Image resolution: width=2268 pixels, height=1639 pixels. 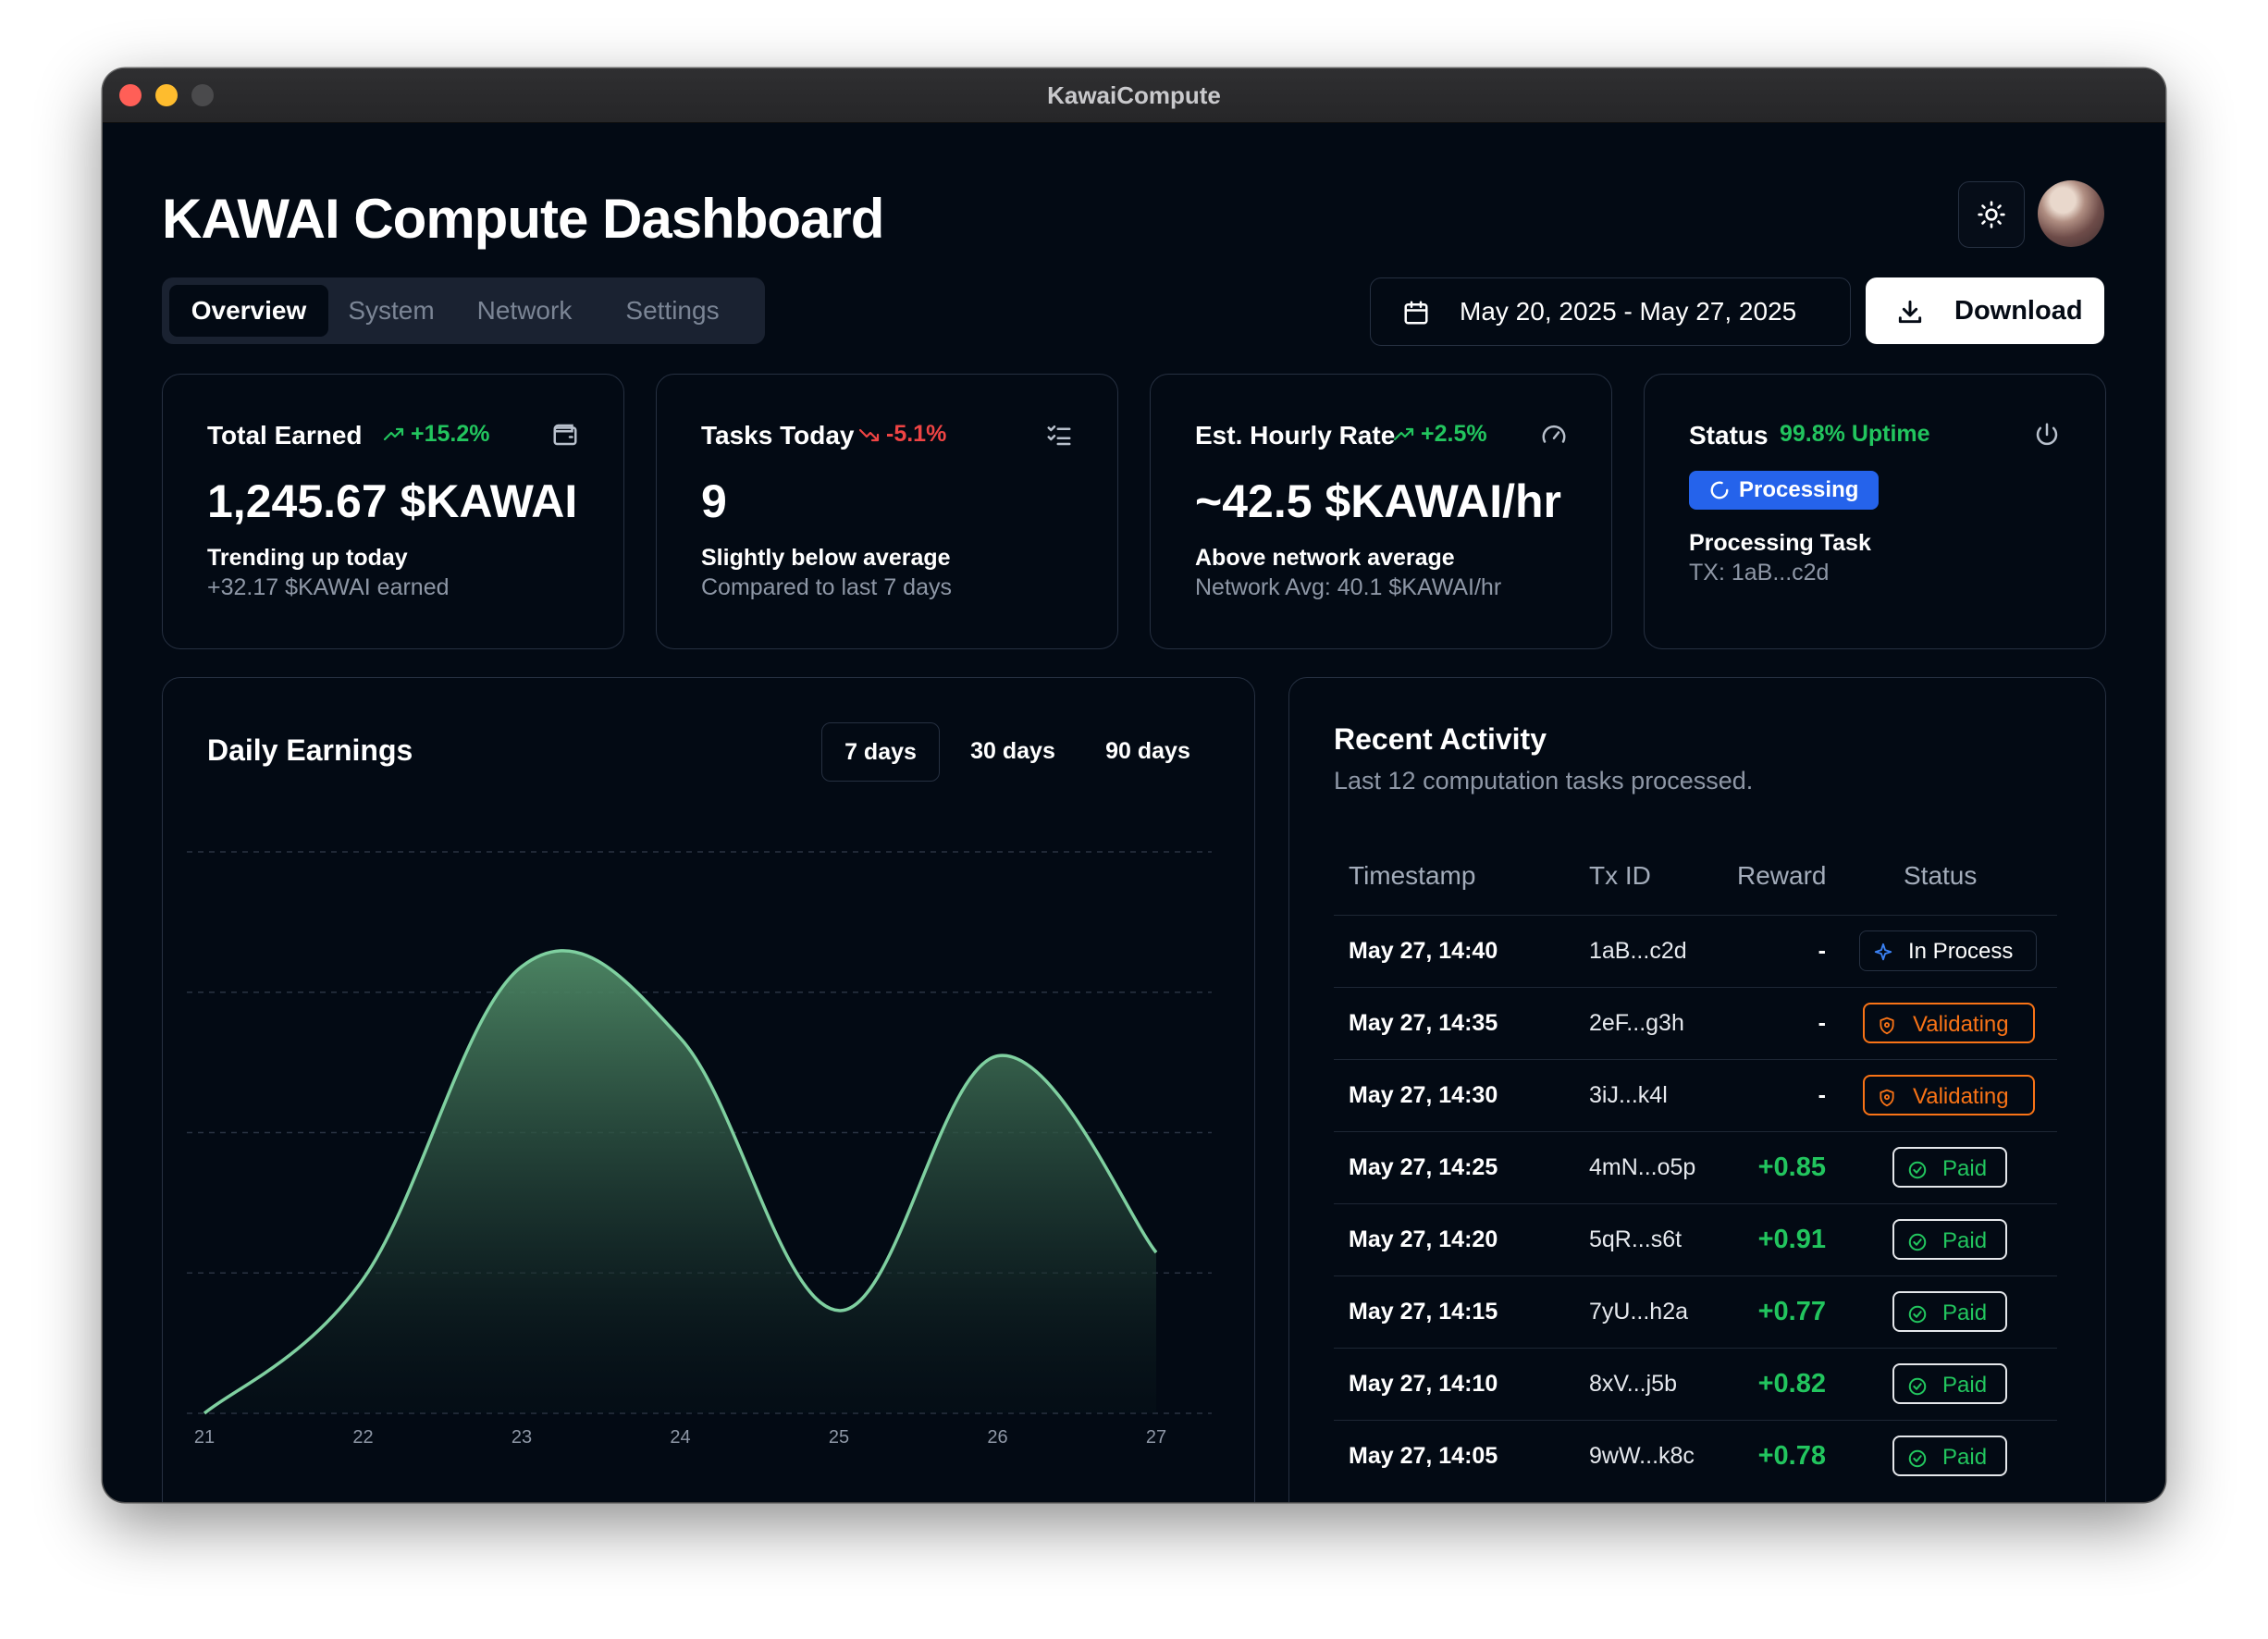 I want to click on table-row: May 27, 14:20 5qR...s6t +0.91 Paid, so click(x=1696, y=1239).